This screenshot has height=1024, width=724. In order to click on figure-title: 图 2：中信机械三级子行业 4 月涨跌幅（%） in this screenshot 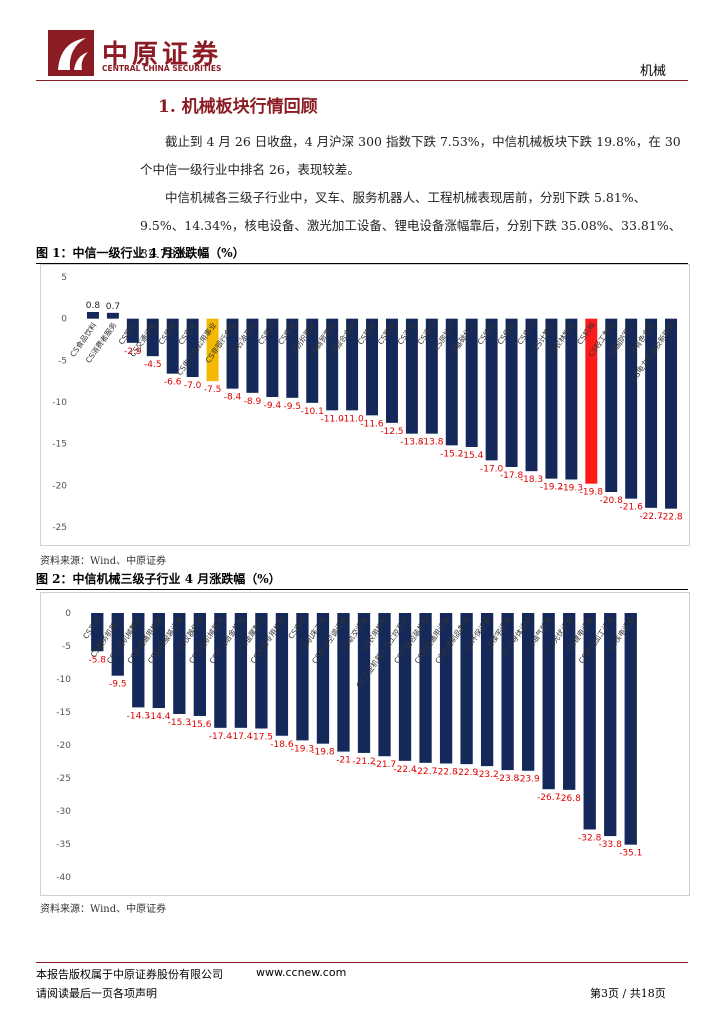, I will do `click(362, 580)`.